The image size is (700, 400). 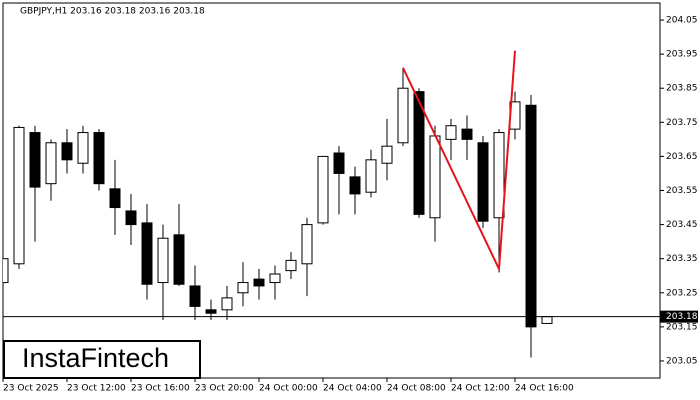 What do you see at coordinates (682, 361) in the screenshot?
I see `y-tick-label: 203.05` at bounding box center [682, 361].